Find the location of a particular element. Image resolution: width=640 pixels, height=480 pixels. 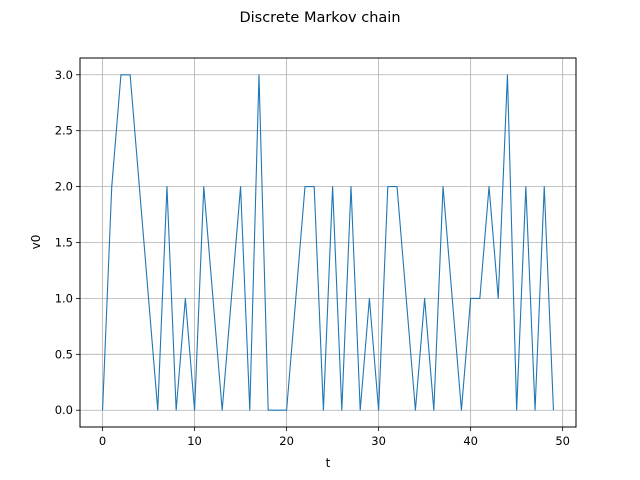

chart-title: Discrete Markov chain is located at coordinates (319, 18).